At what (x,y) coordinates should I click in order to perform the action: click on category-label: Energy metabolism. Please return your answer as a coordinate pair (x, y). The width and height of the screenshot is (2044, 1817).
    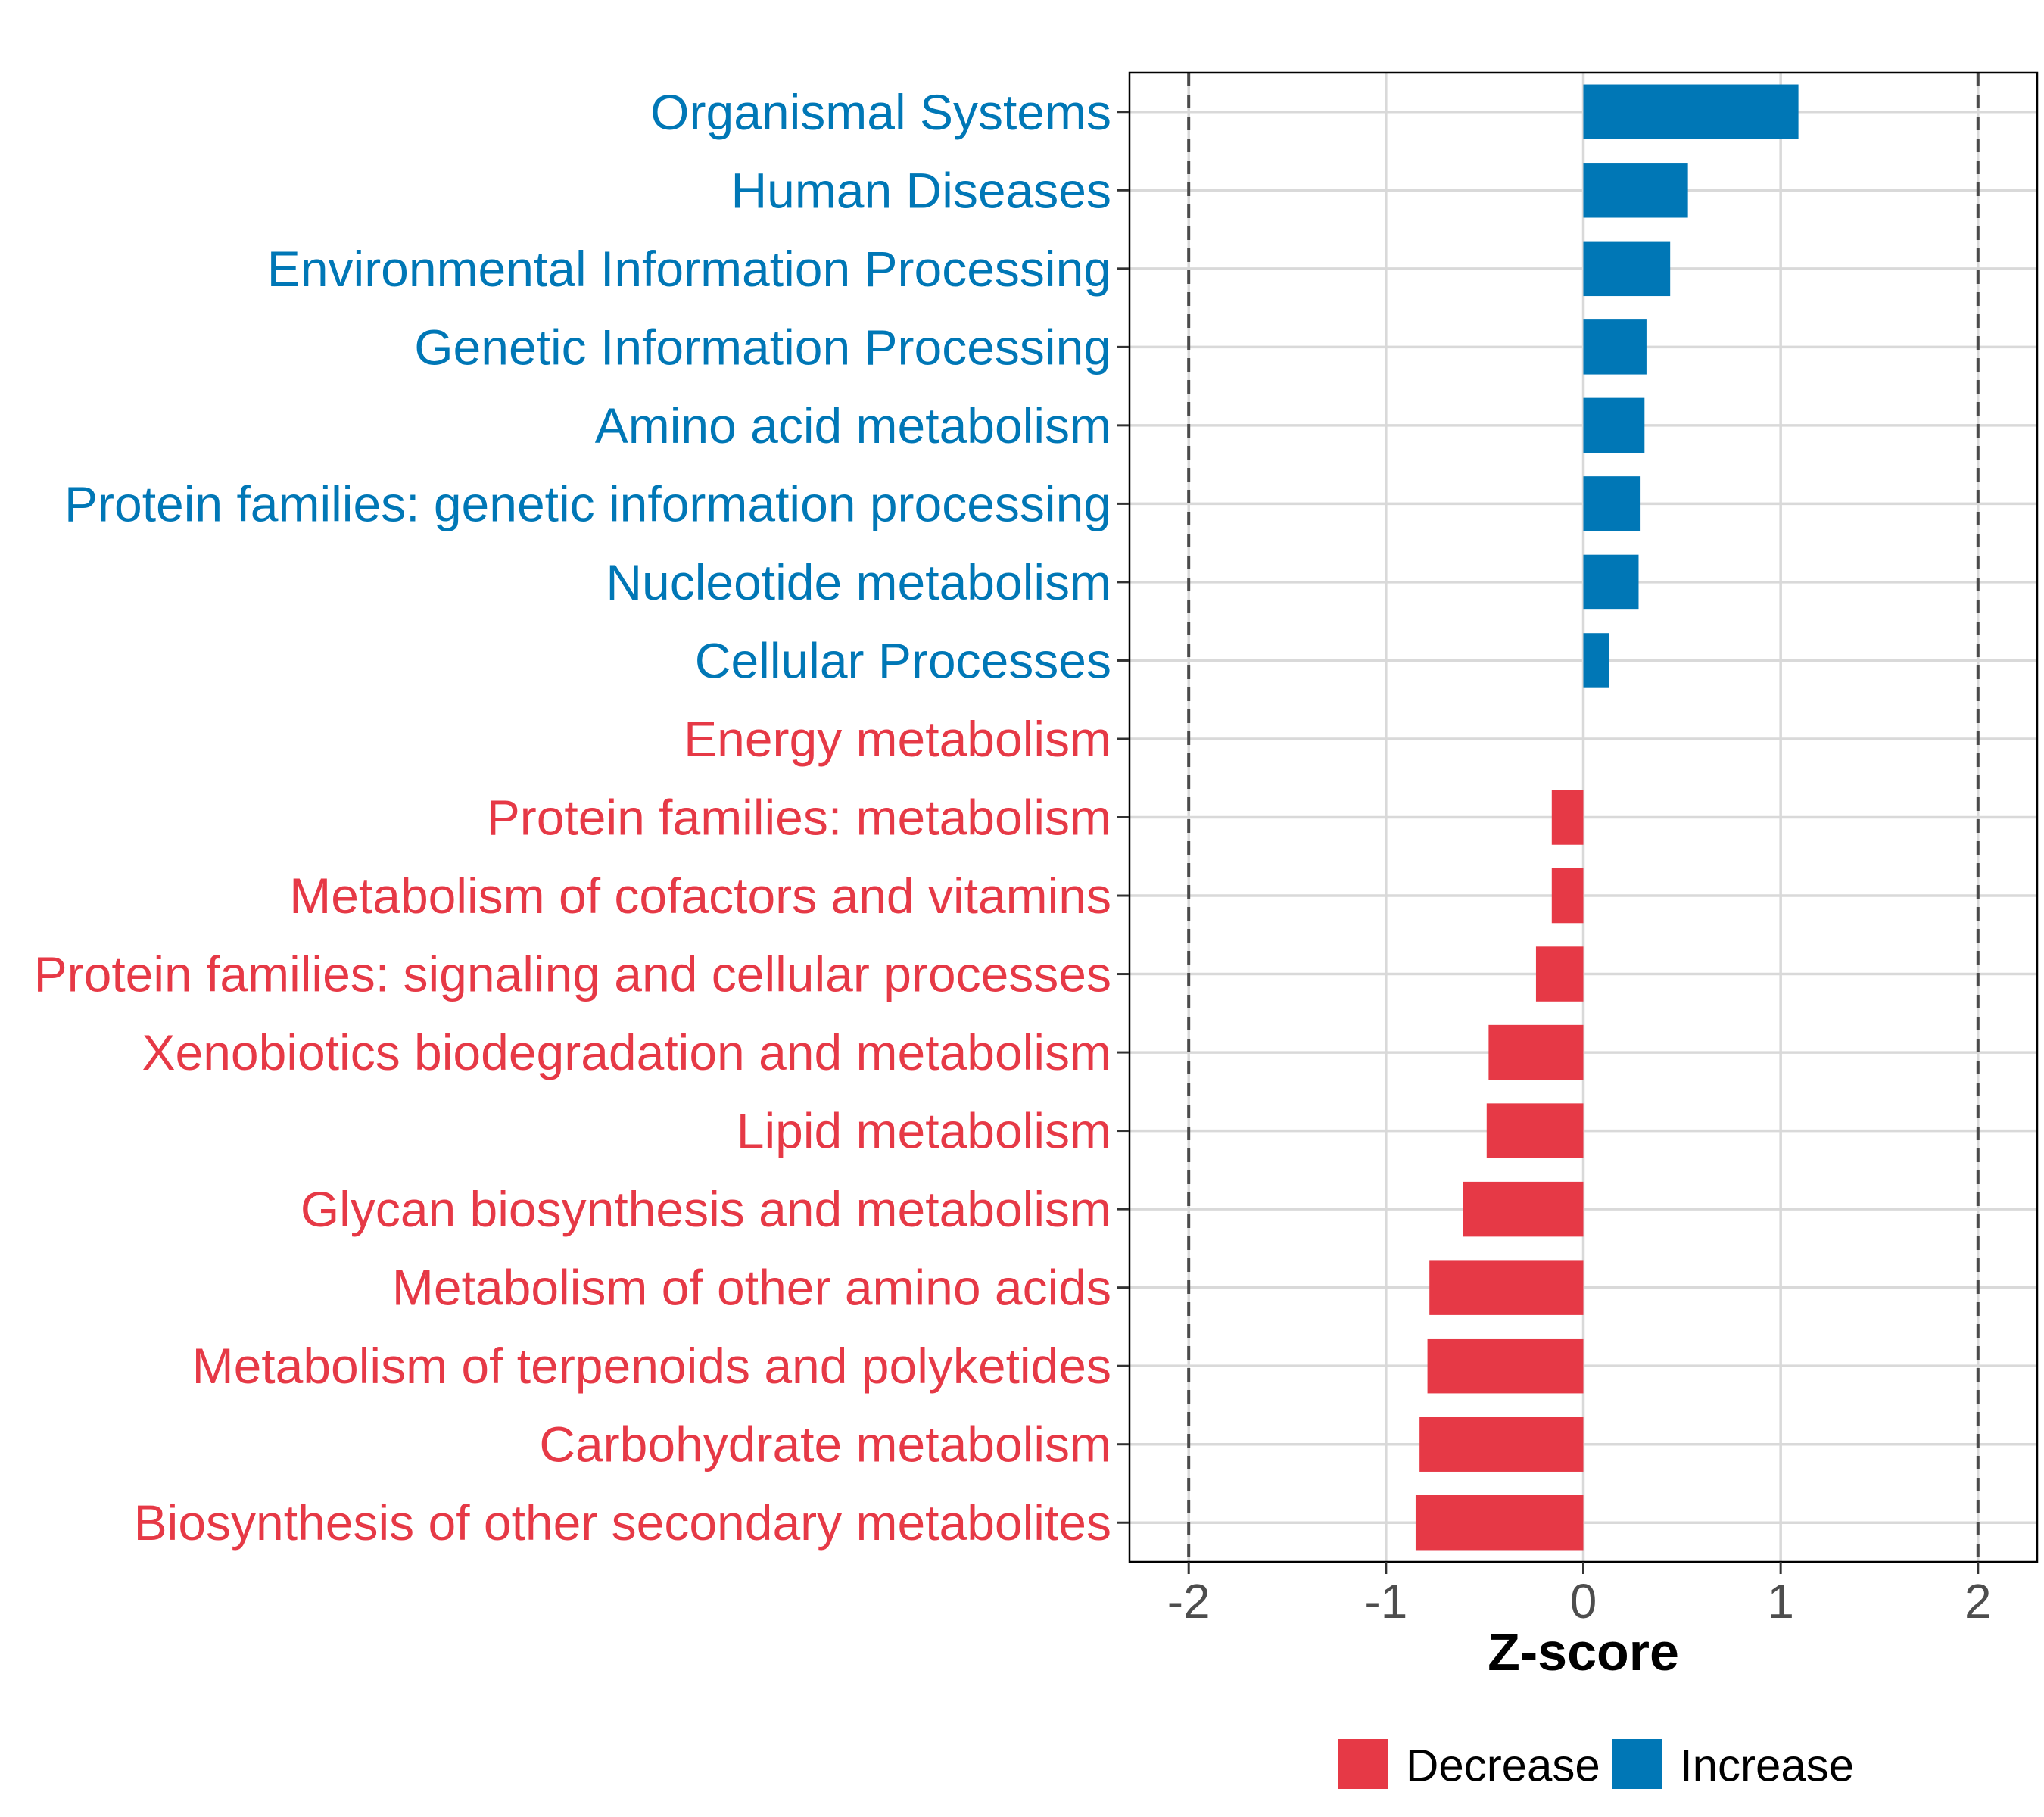
    Looking at the image, I should click on (898, 739).